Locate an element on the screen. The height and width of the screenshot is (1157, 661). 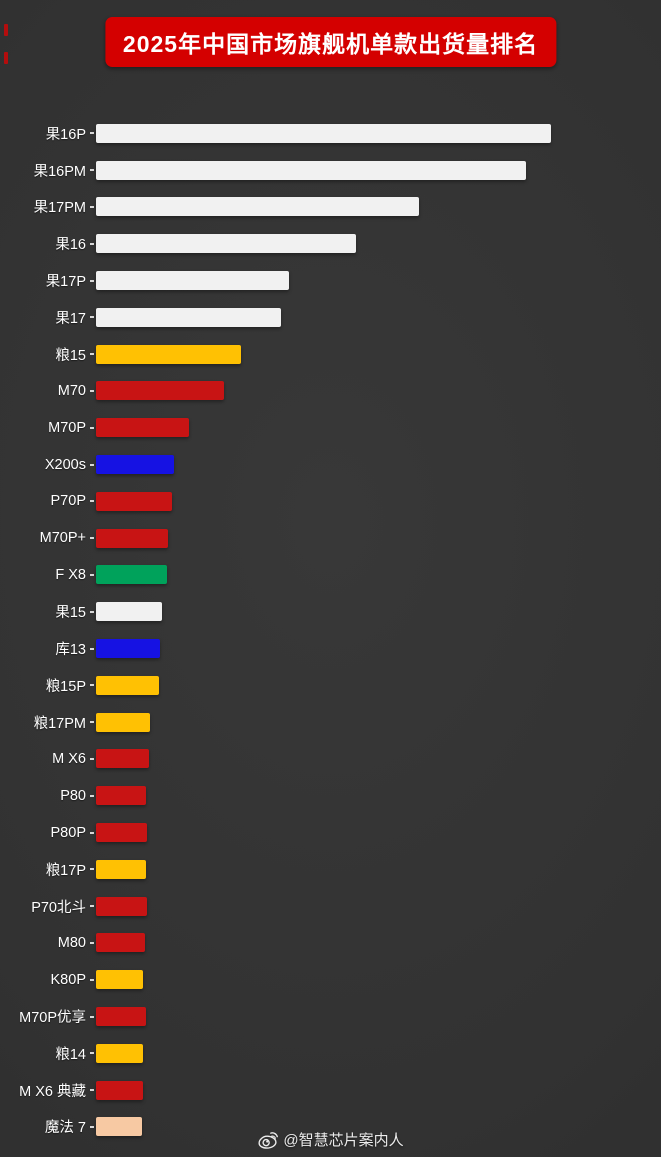
bar-label: 粮15 is located at coordinates (70, 355).